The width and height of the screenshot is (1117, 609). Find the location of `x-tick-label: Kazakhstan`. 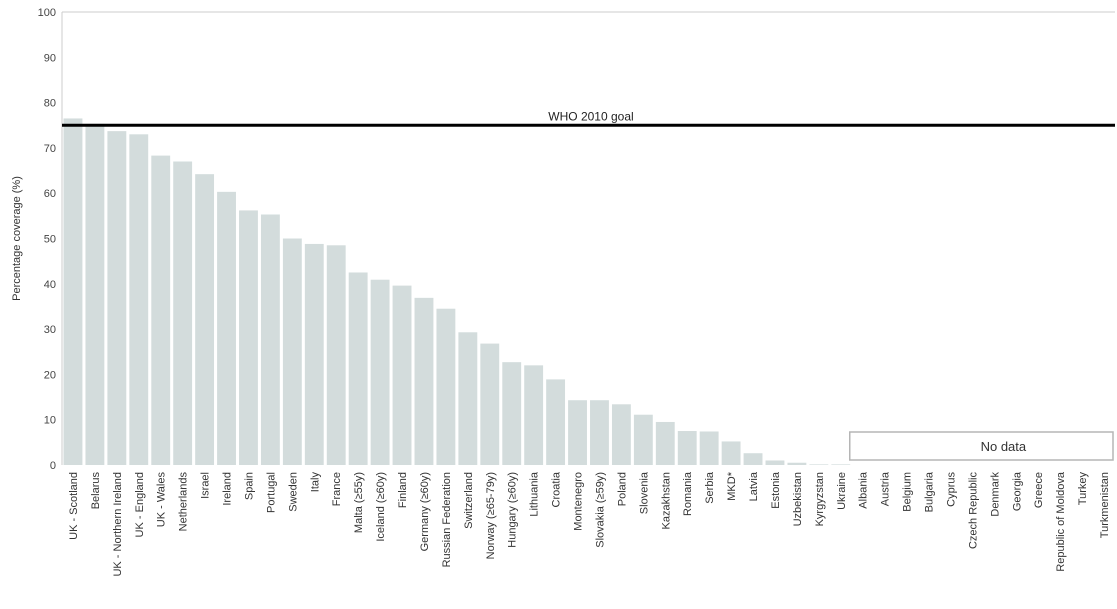

x-tick-label: Kazakhstan is located at coordinates (666, 500).